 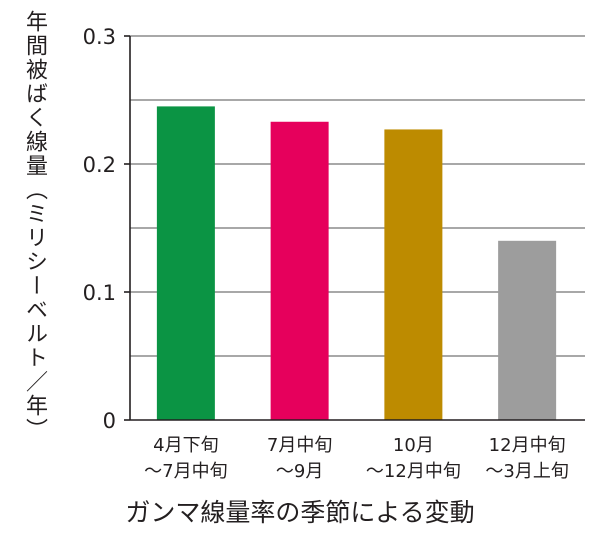 What do you see at coordinates (413, 458) in the screenshot?
I see `x-tick-label-3: 10月〜12月中旬` at bounding box center [413, 458].